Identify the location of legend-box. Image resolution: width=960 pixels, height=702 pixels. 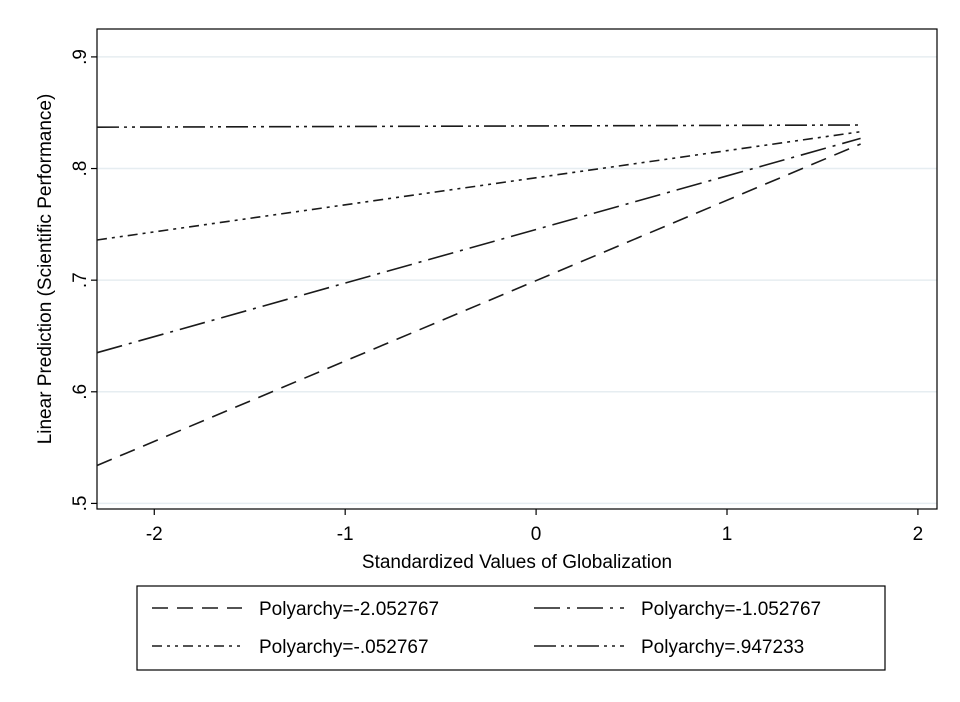
(511, 628).